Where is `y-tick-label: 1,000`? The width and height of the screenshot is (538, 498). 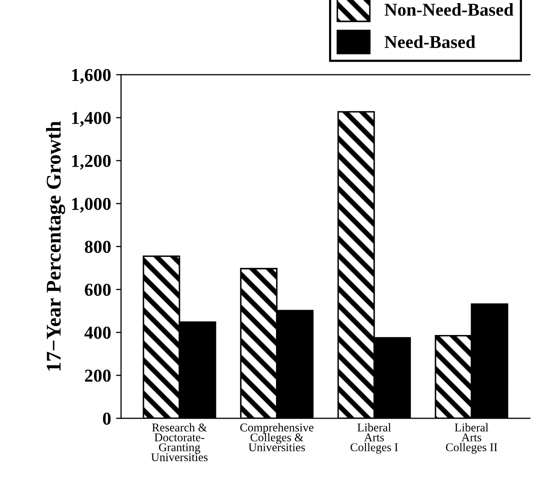 y-tick-label: 1,000 is located at coordinates (91, 205).